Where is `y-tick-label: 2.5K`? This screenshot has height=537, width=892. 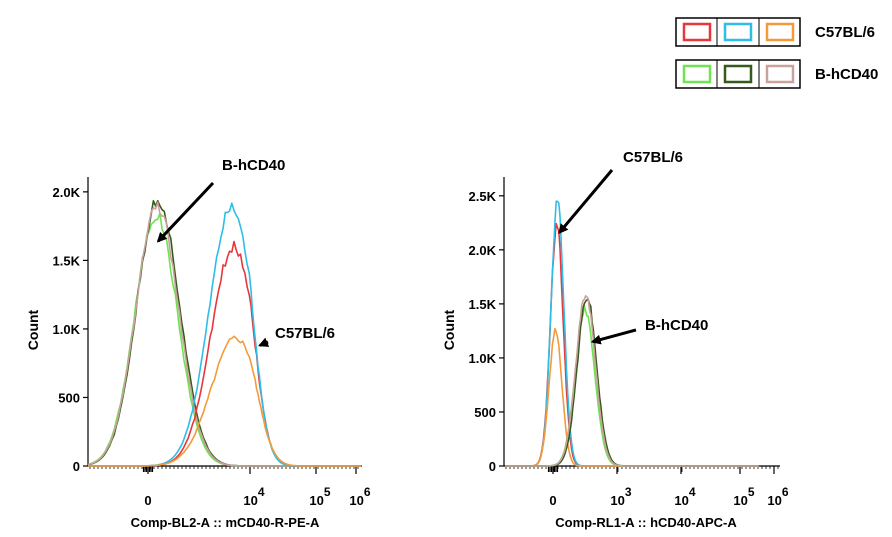
y-tick-label: 2.5K is located at coordinates (483, 196).